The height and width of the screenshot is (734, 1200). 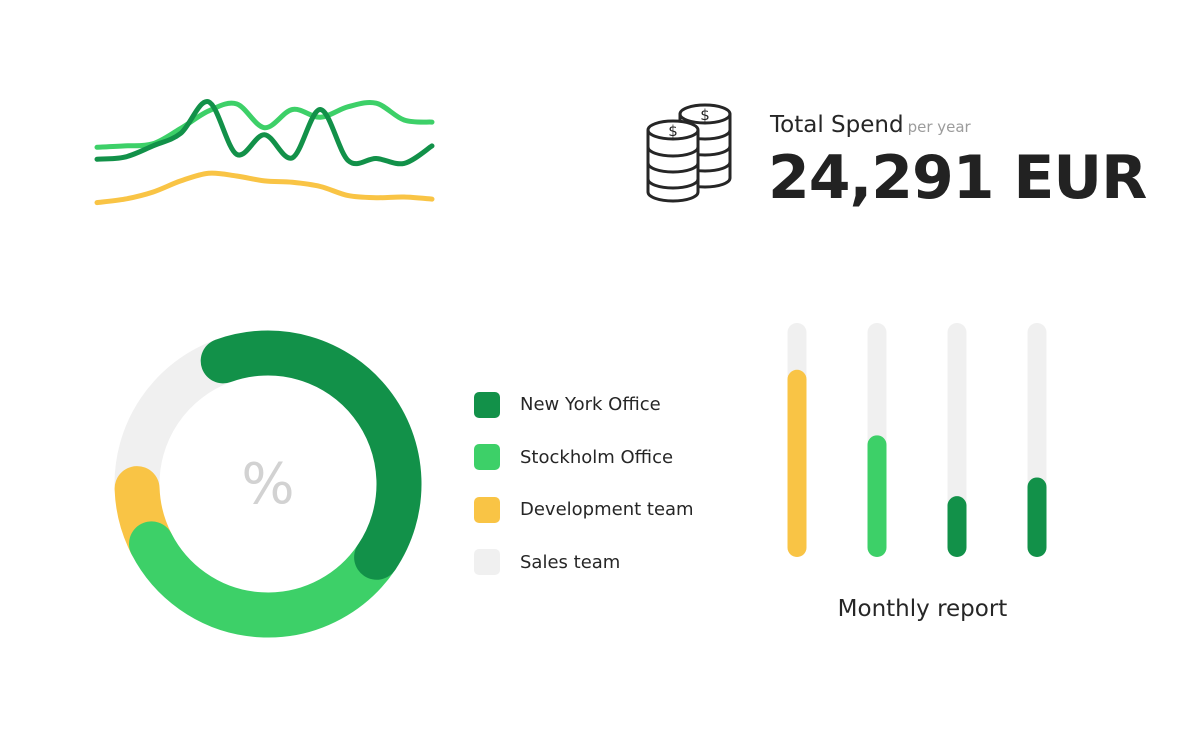 I want to click on legend-item-new-york-office: New York Office, so click(x=584, y=404).